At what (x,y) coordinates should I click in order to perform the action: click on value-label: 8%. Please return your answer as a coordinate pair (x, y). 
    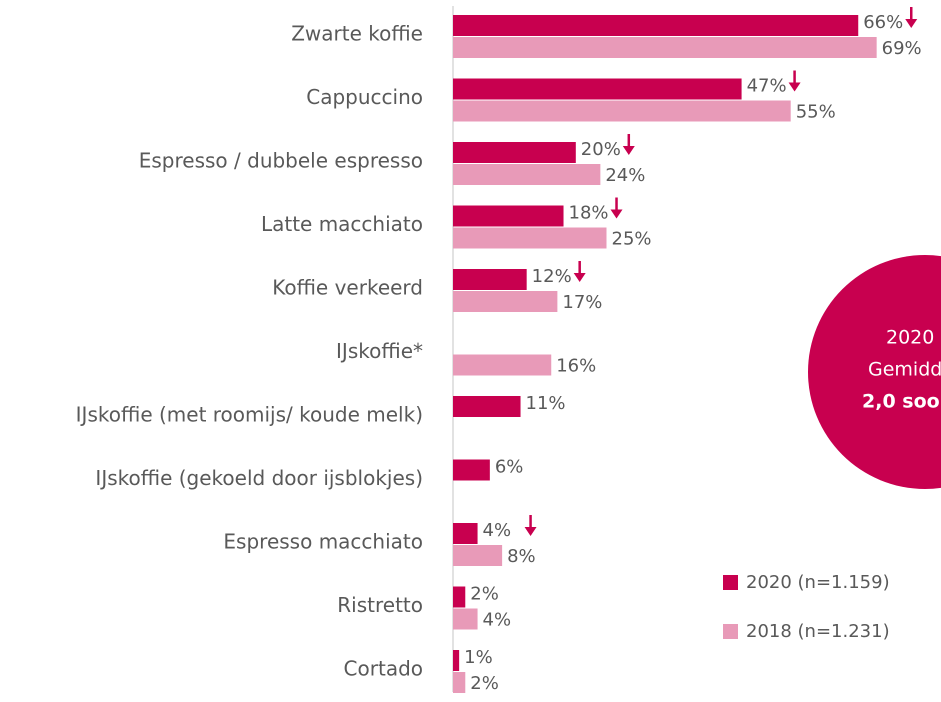
    Looking at the image, I should click on (521, 556).